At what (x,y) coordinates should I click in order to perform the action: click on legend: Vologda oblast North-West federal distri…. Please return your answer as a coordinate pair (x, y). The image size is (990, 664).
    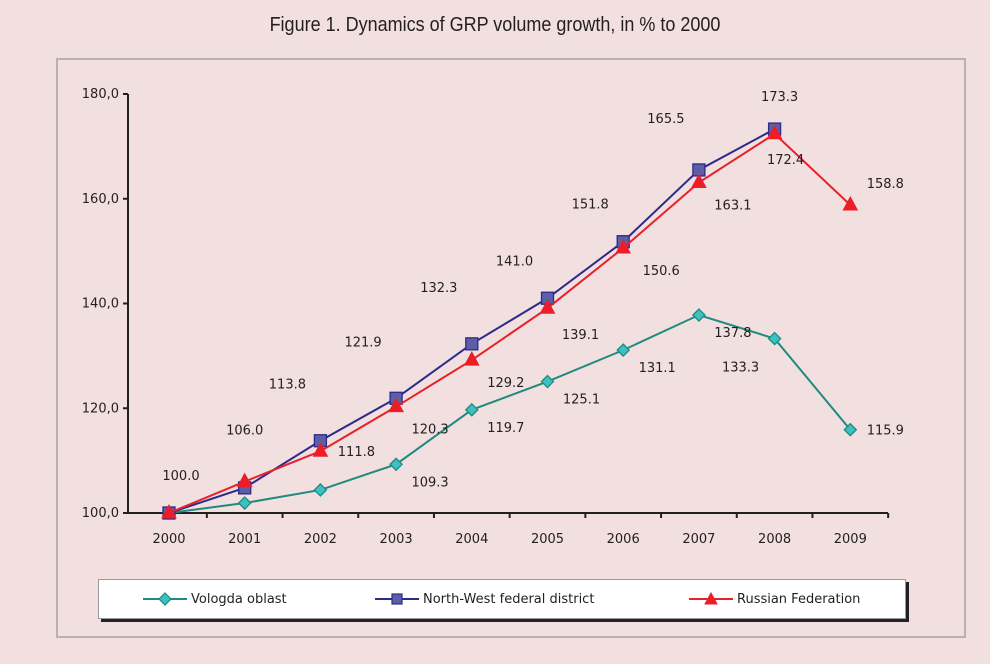
    Looking at the image, I should click on (502, 599).